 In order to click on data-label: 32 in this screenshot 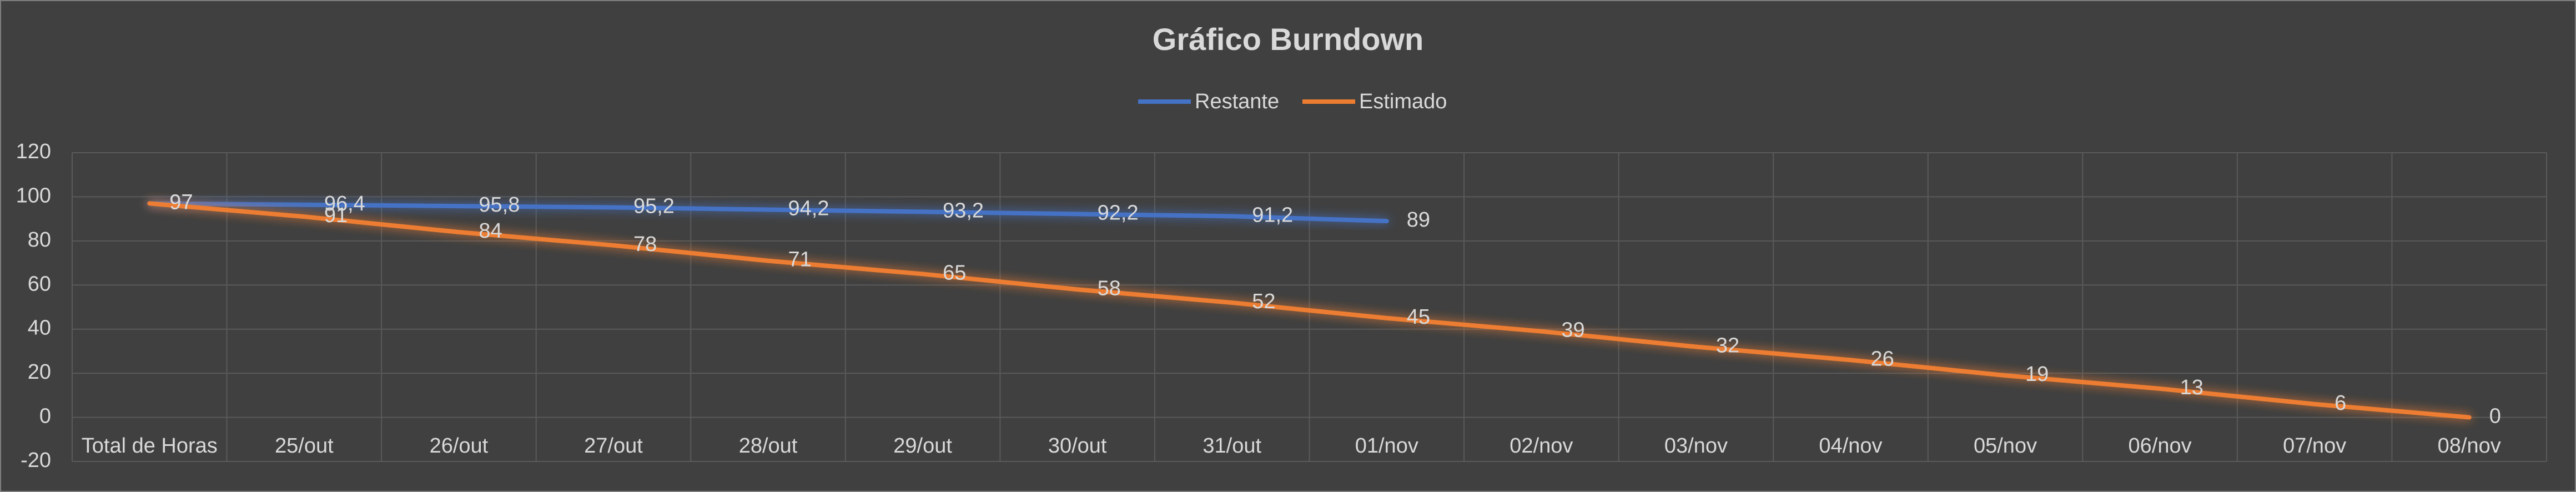, I will do `click(1728, 346)`.